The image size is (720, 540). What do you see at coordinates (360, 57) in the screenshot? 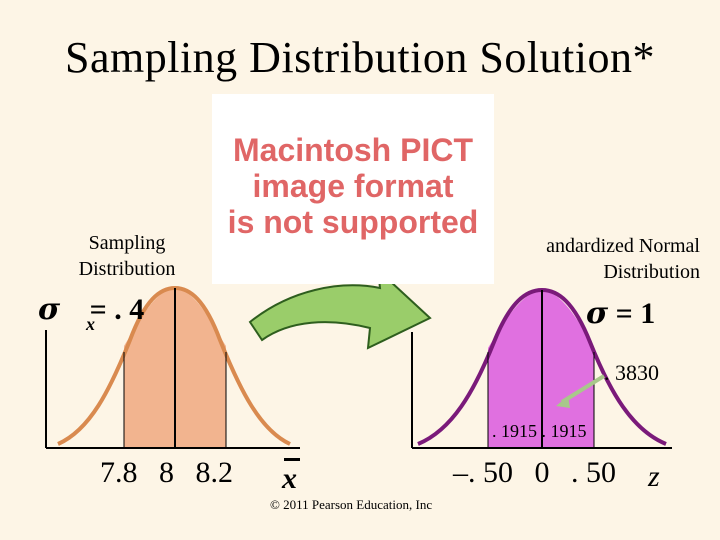
I see `slide-title: Sampling Distribution Solution*` at bounding box center [360, 57].